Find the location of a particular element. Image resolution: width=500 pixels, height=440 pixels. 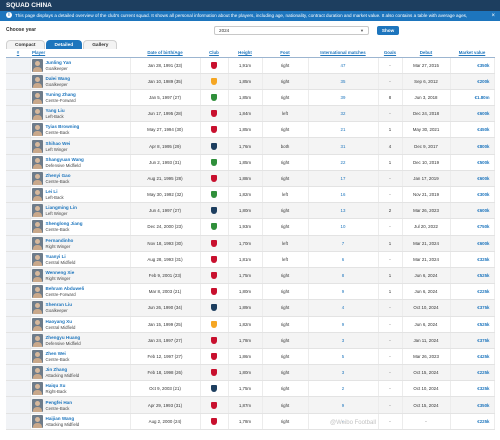

col-header-debut: Debut is located at coordinates (426, 53).